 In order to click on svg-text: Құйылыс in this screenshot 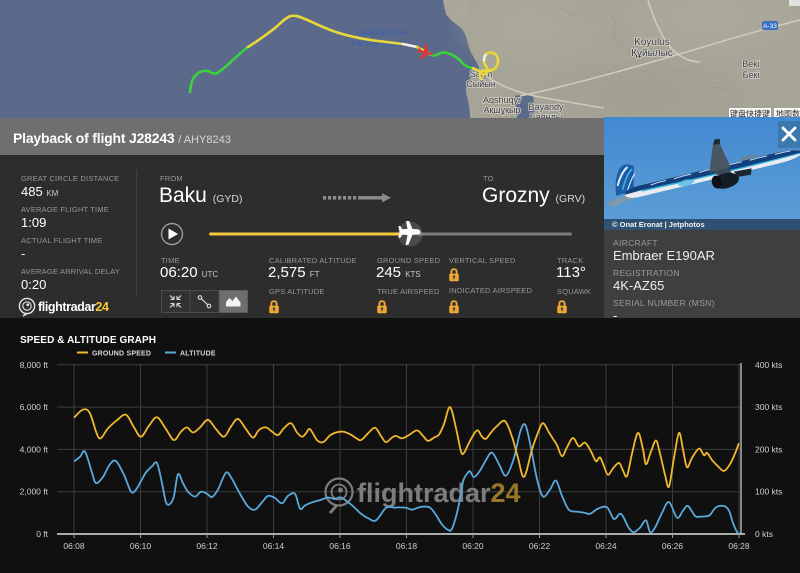, I will do `click(652, 53)`.